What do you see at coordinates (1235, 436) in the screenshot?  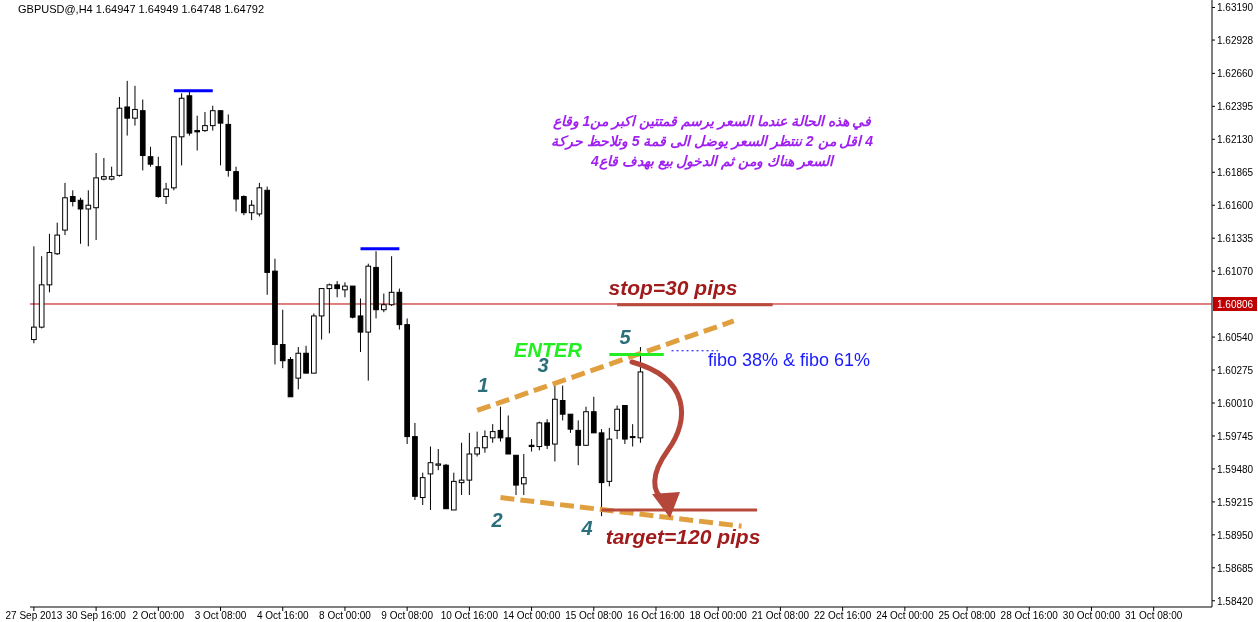 I see `y-tick-label: 1.59745` at bounding box center [1235, 436].